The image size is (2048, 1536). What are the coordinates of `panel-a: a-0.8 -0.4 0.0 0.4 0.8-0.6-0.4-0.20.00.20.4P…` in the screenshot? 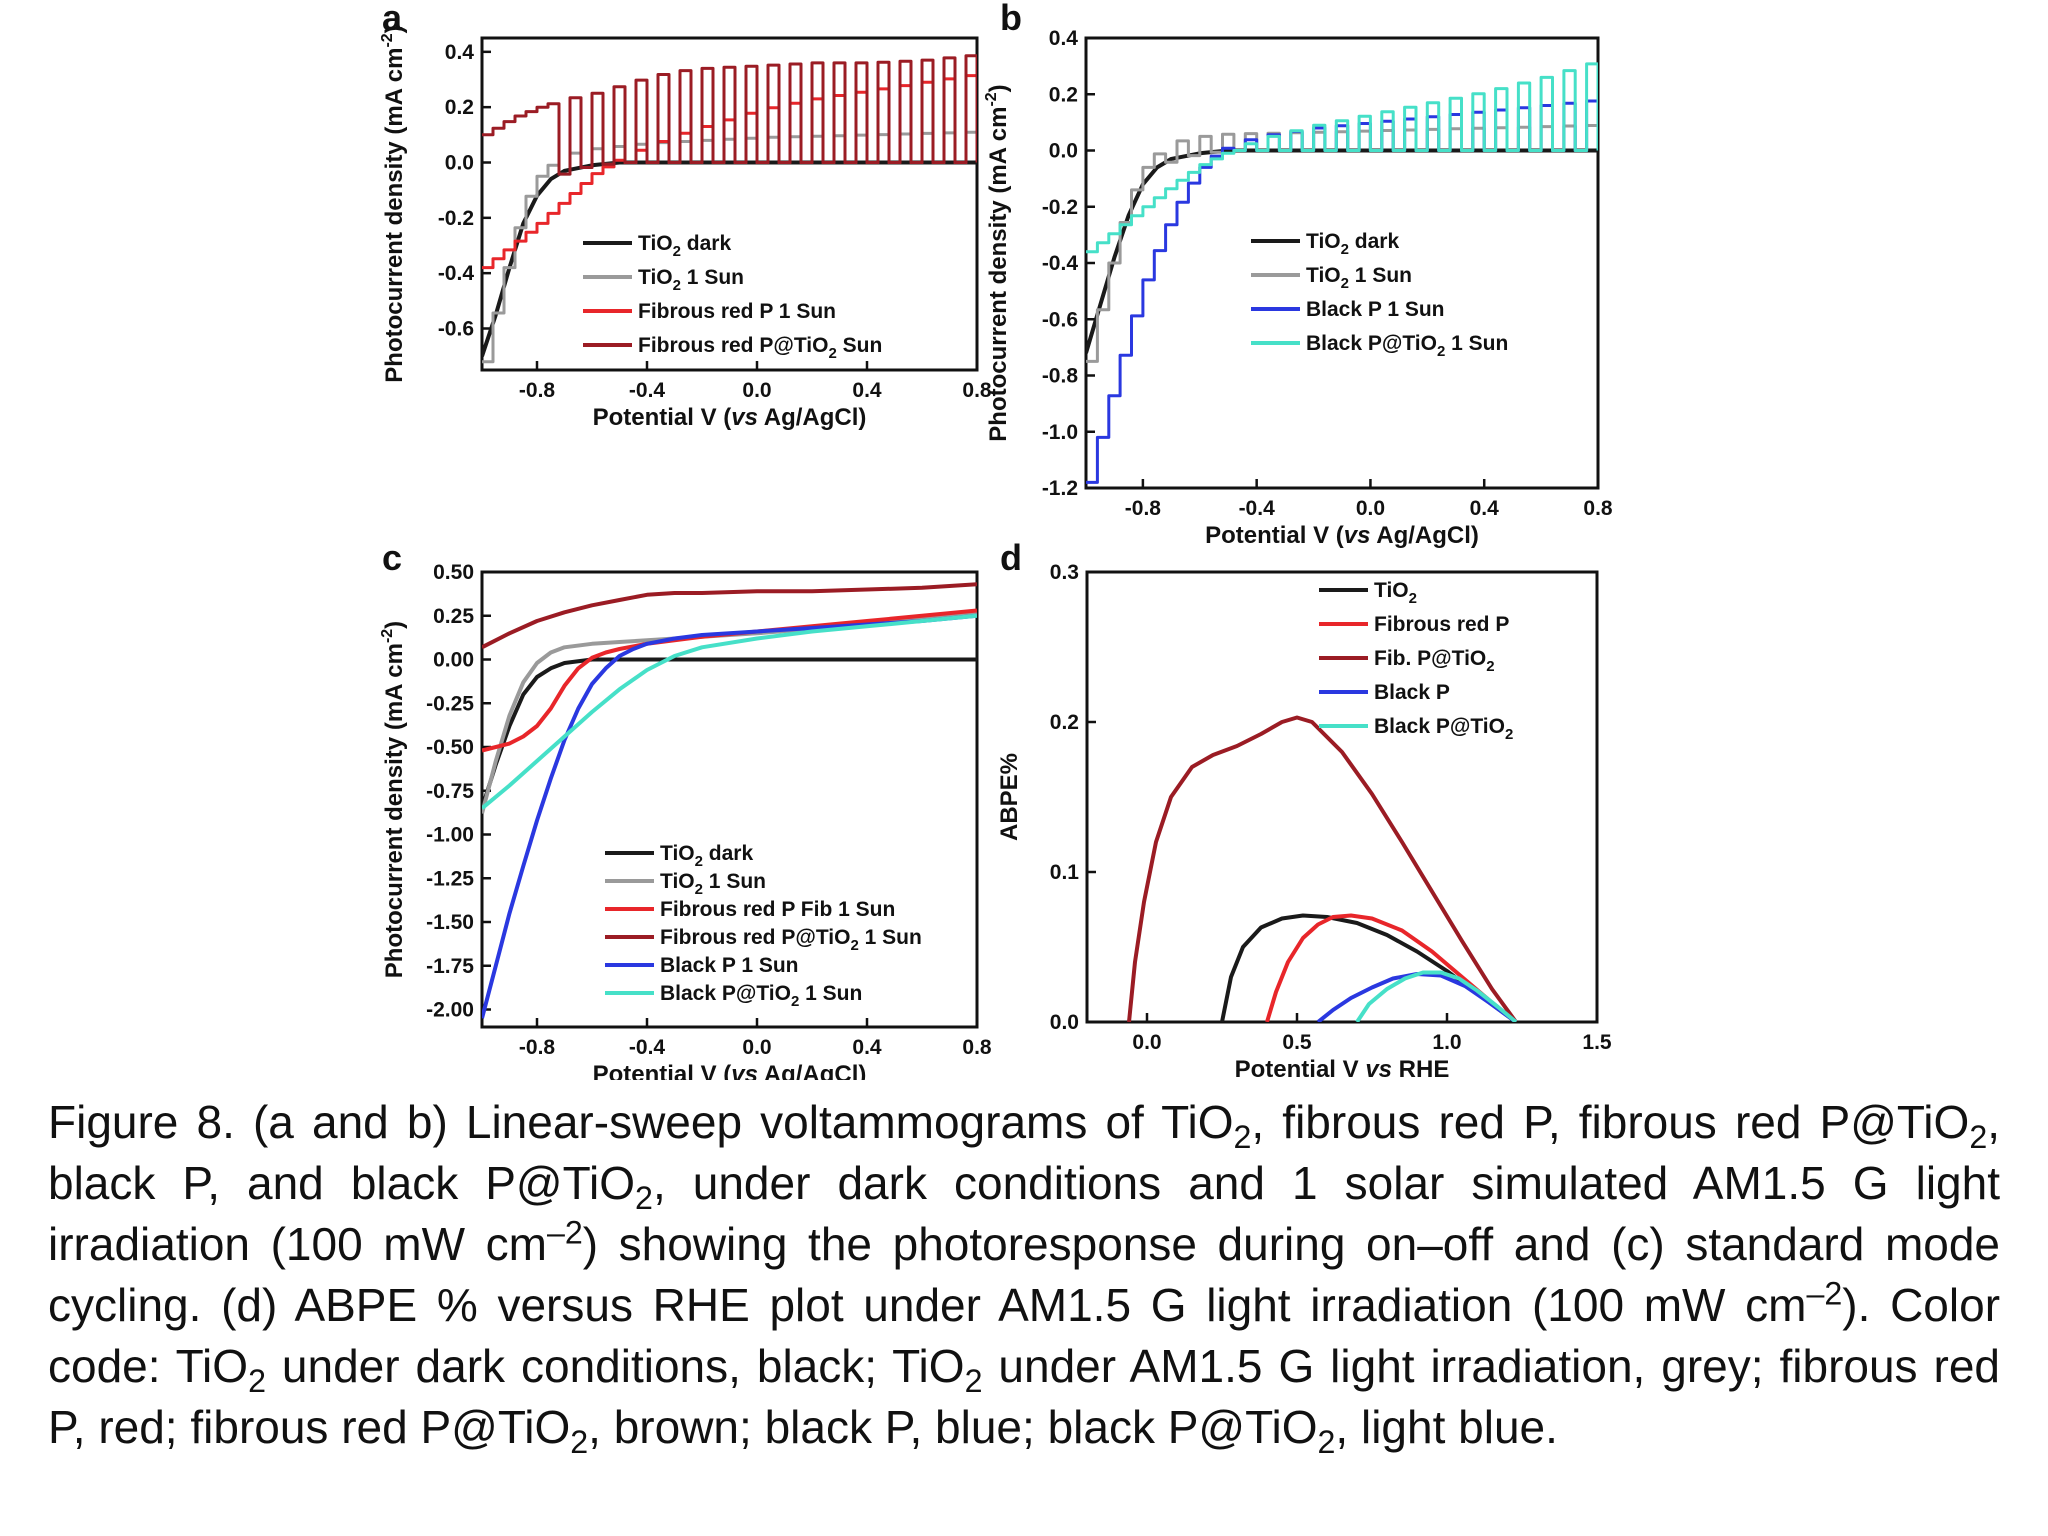 It's located at (685, 215).